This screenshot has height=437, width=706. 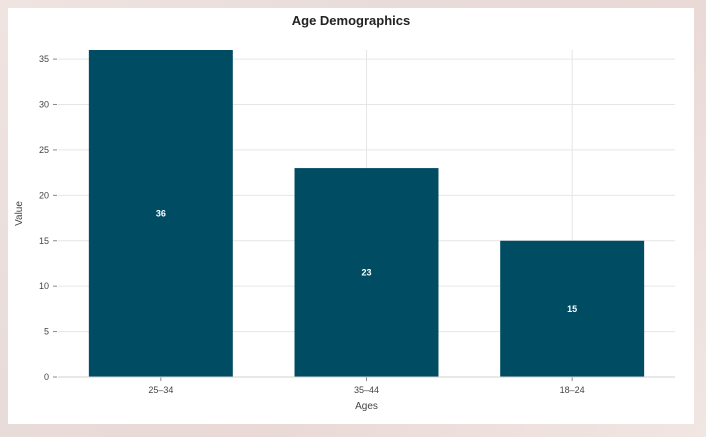 I want to click on y-axis-title: Value, so click(x=19, y=213).